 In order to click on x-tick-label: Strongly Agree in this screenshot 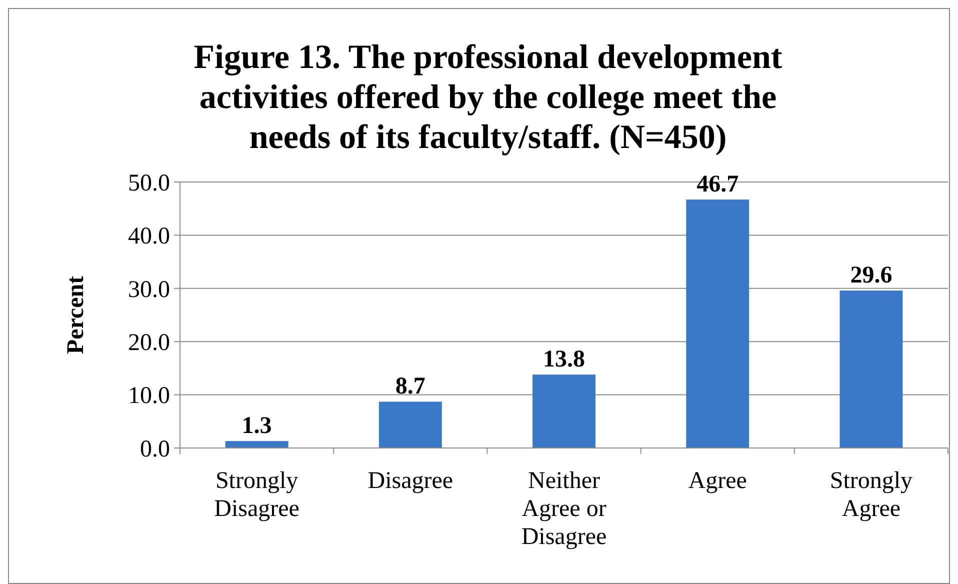, I will do `click(871, 495)`.